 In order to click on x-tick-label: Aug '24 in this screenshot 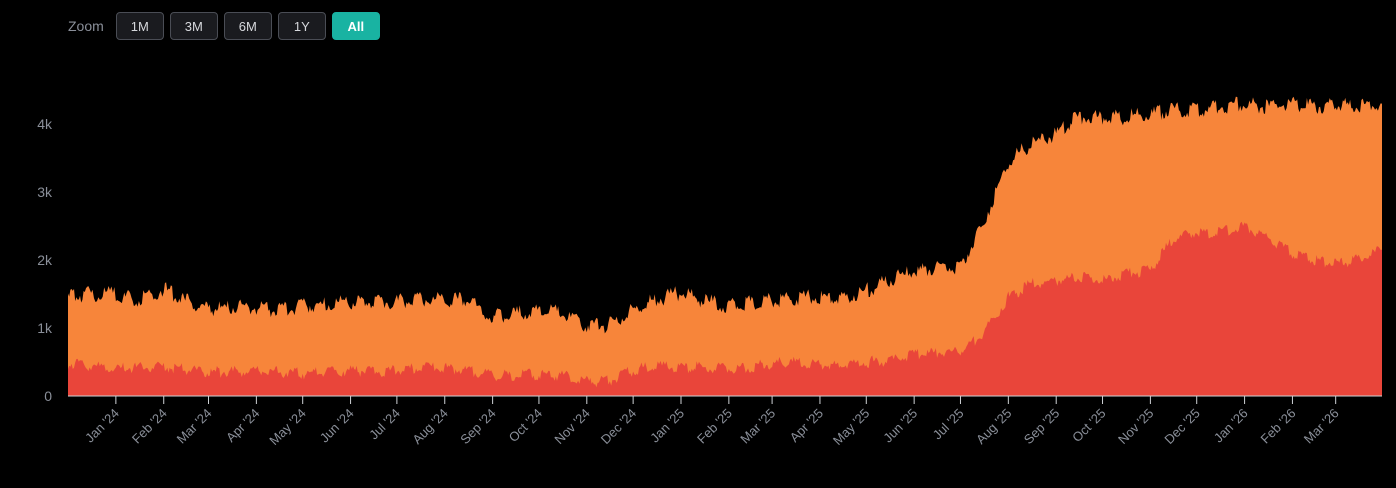, I will do `click(429, 426)`.